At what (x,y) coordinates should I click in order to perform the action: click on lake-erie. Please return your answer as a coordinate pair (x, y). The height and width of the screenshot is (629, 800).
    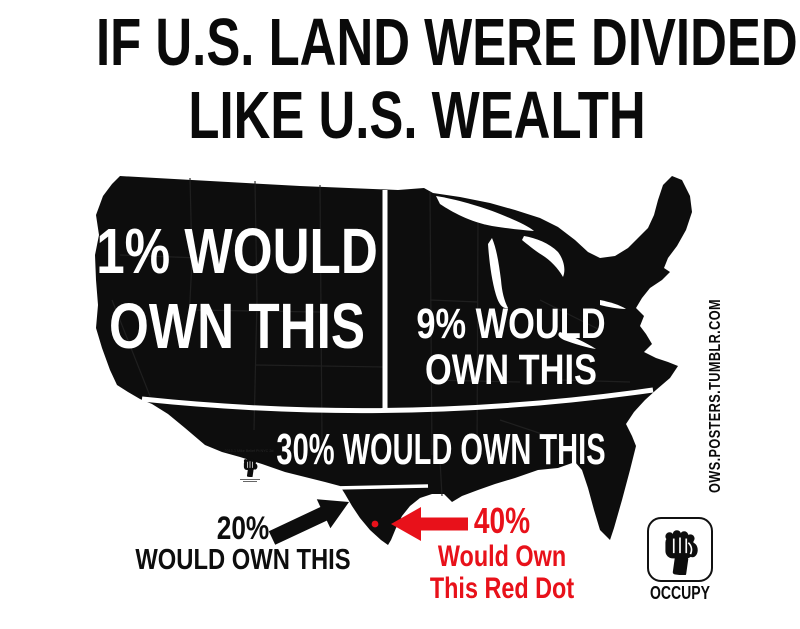
    Looking at the image, I should click on (577, 340).